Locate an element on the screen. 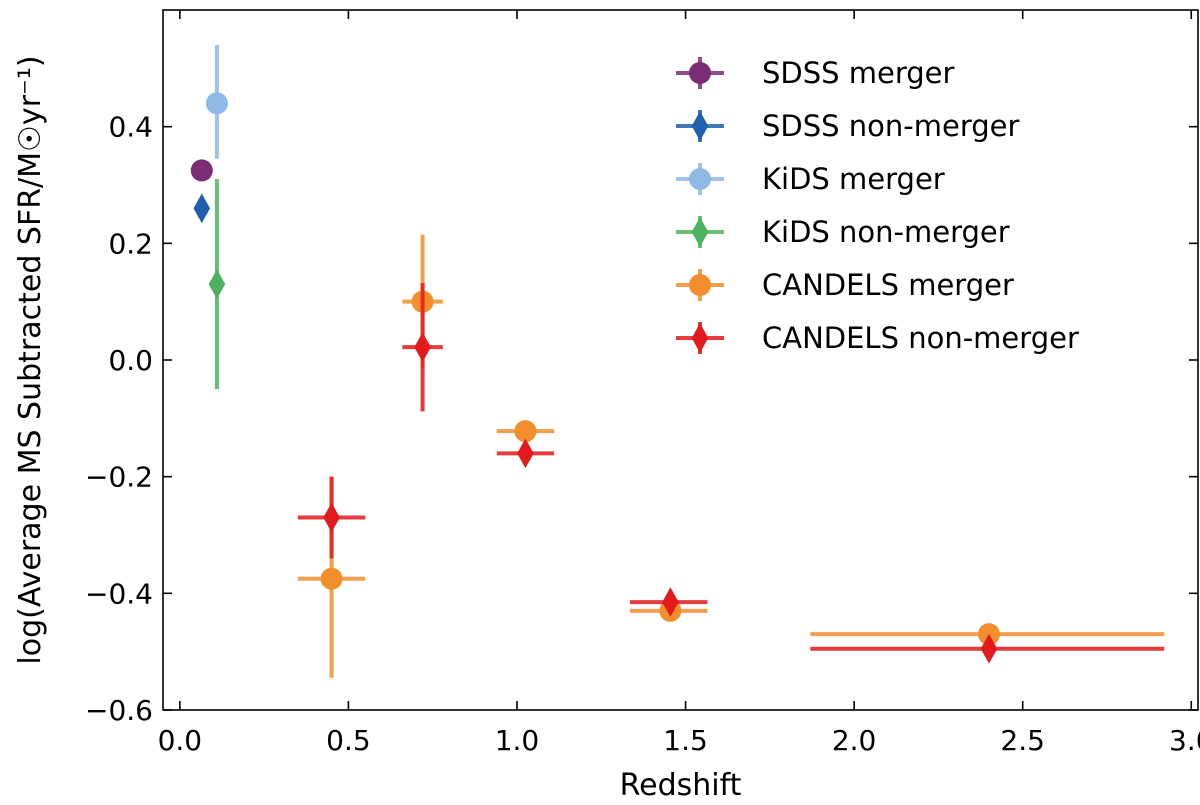  x-tick-label: 2.0 is located at coordinates (854, 740).